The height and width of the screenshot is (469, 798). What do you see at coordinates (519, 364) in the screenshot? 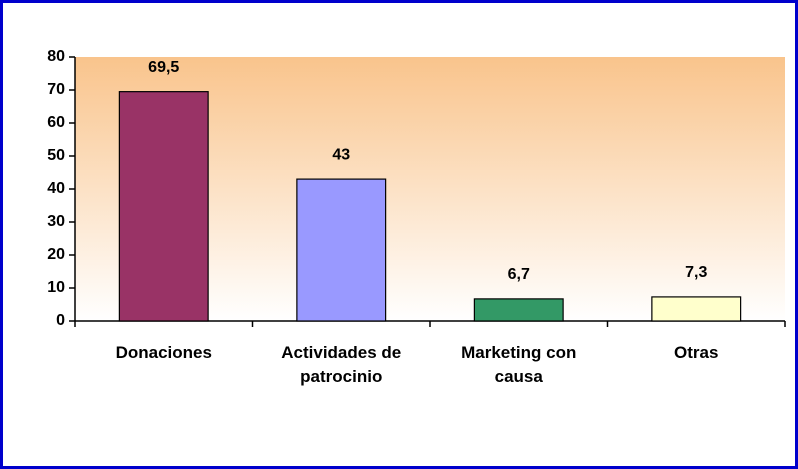
I see `x-tick-label: Marketing con causa` at bounding box center [519, 364].